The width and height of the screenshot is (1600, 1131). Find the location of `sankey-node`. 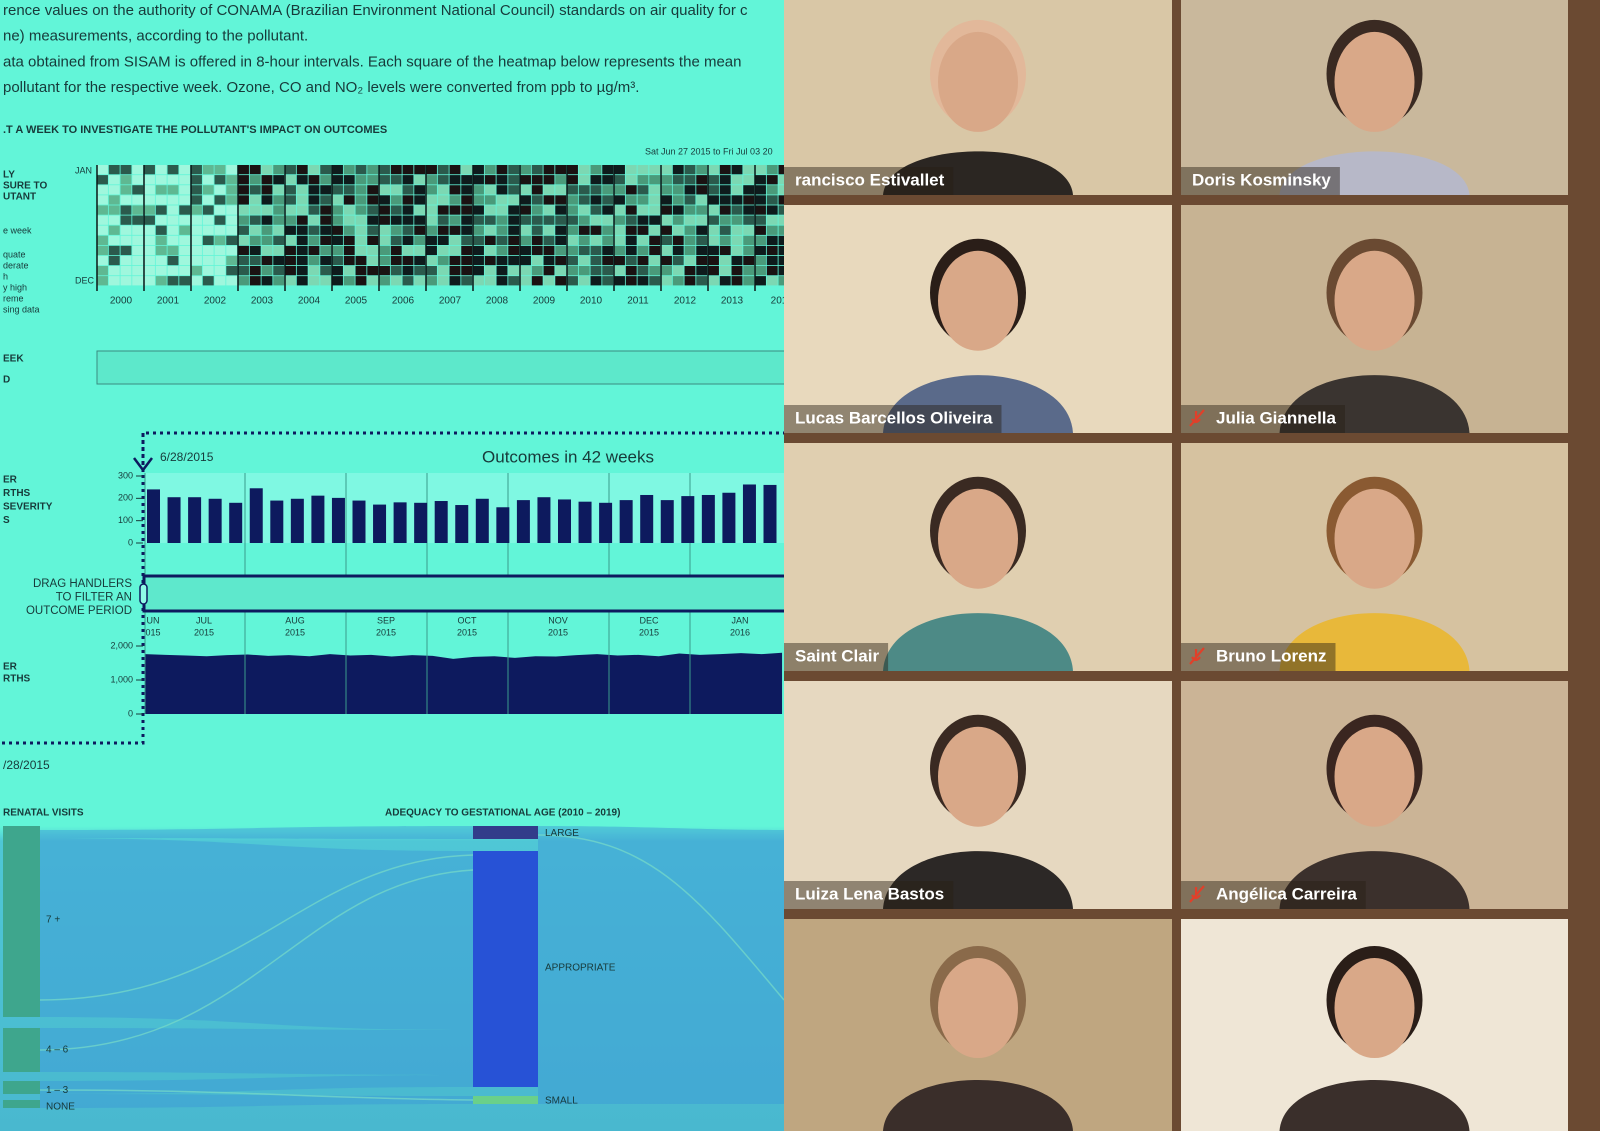

sankey-node is located at coordinates (21, 1087).